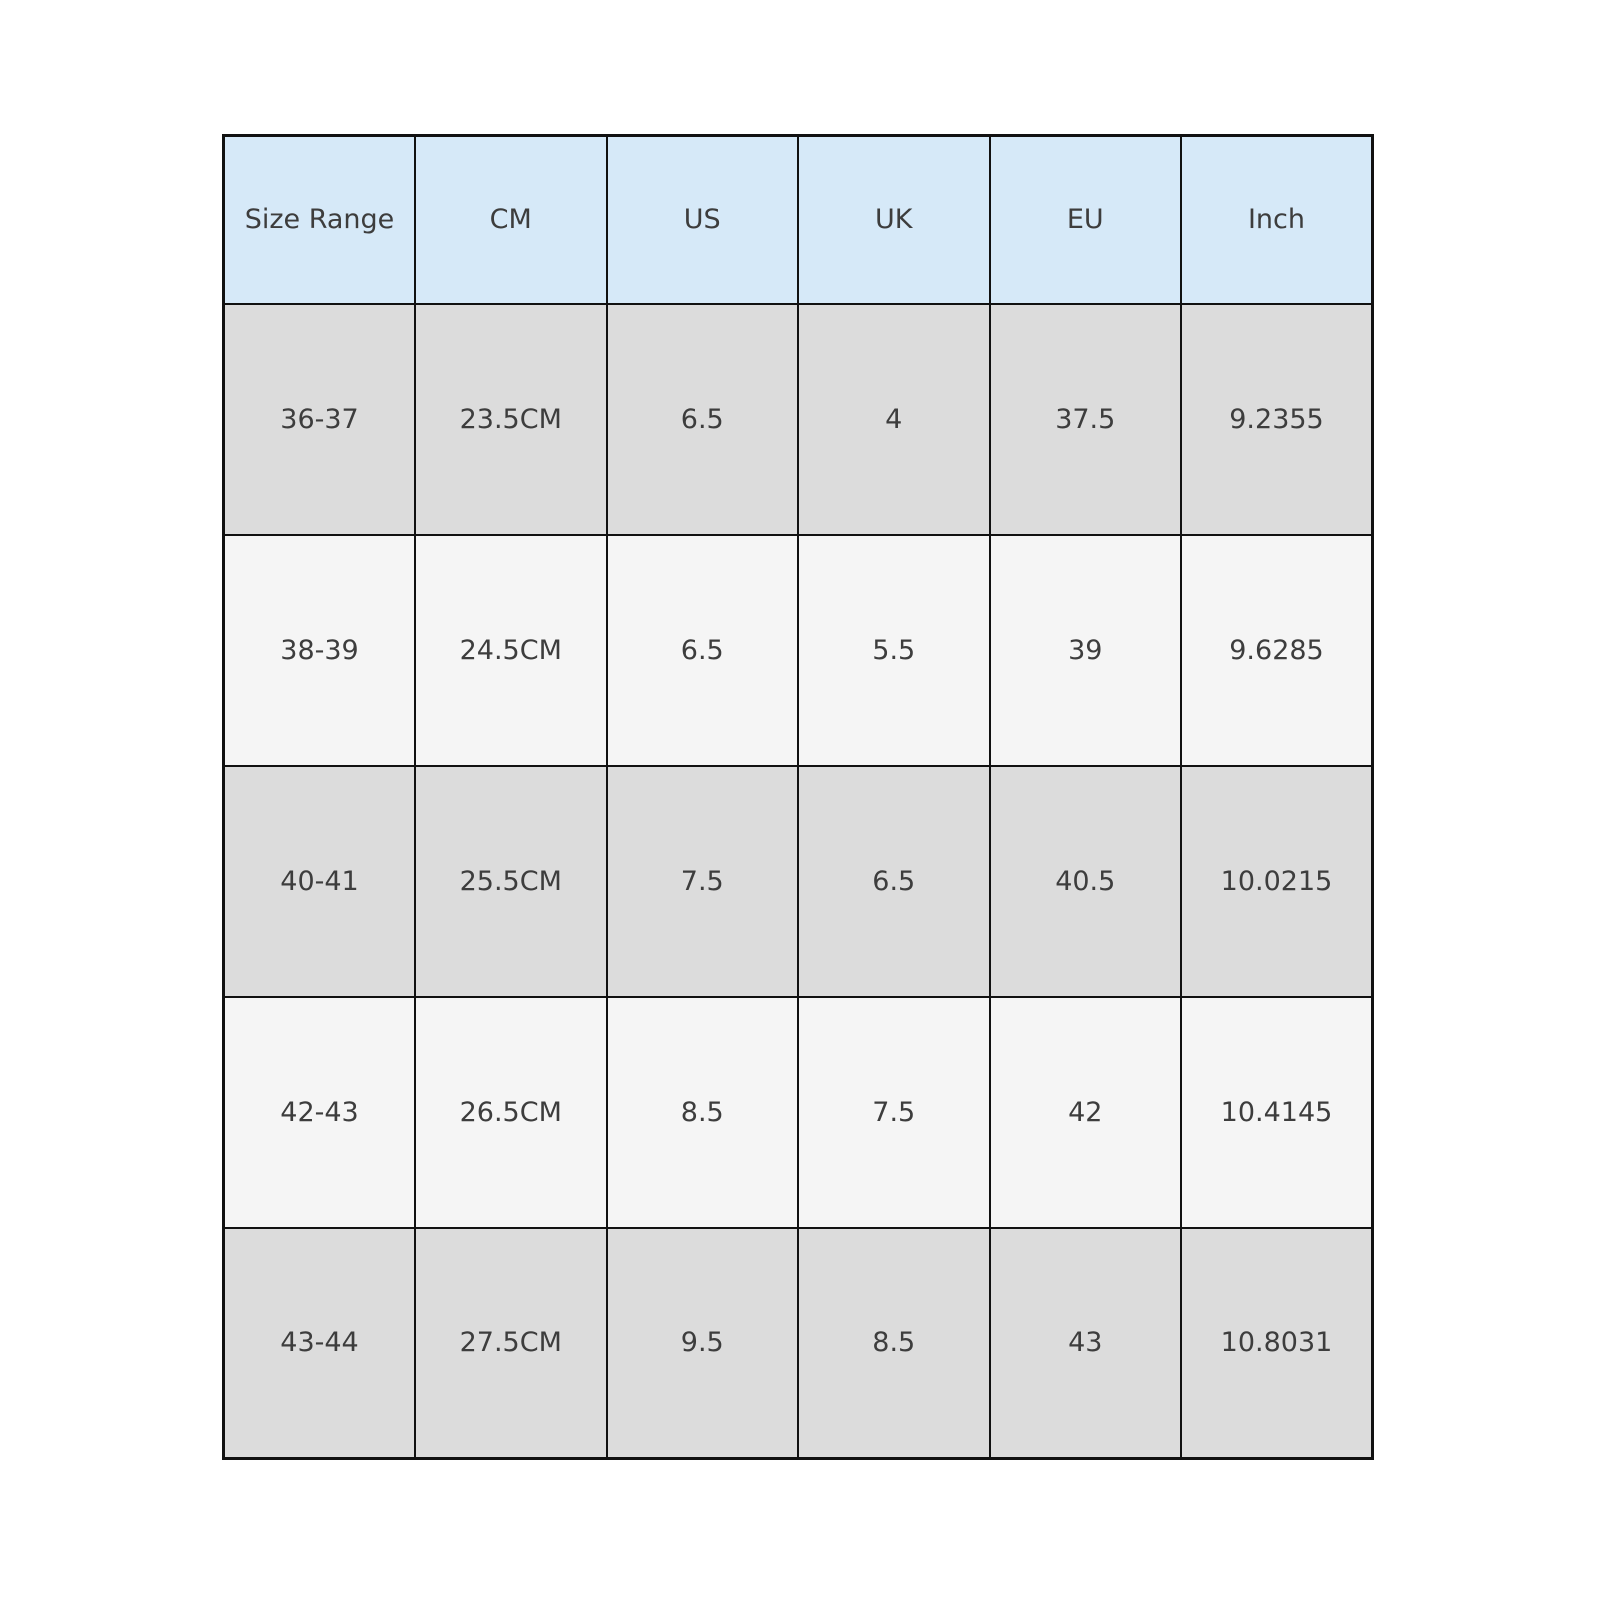  I want to click on table-cell: 27.5CM, so click(511, 1343).